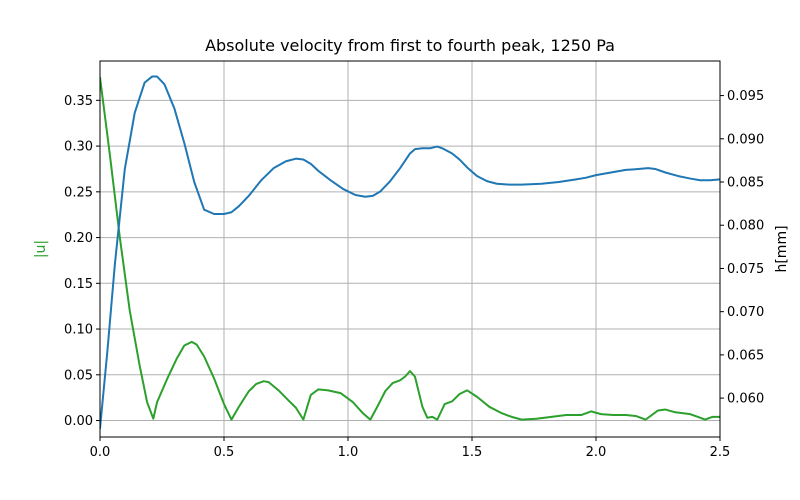 This screenshot has width=800, height=500. I want to click on y-right-tick-label-7: 0.095, so click(745, 96).